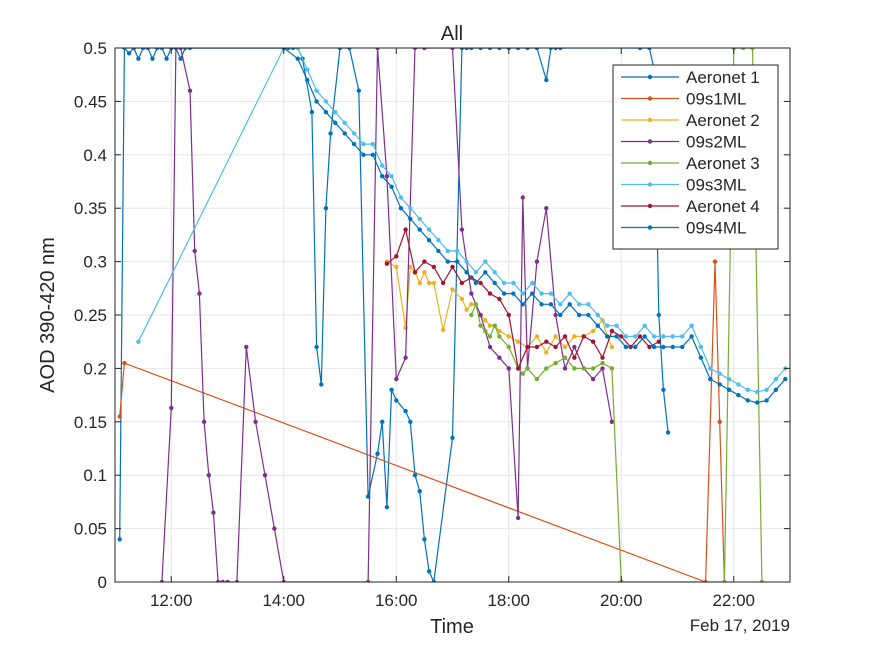 This screenshot has width=875, height=656. I want to click on y-tick-label: 0.5, so click(95, 48).